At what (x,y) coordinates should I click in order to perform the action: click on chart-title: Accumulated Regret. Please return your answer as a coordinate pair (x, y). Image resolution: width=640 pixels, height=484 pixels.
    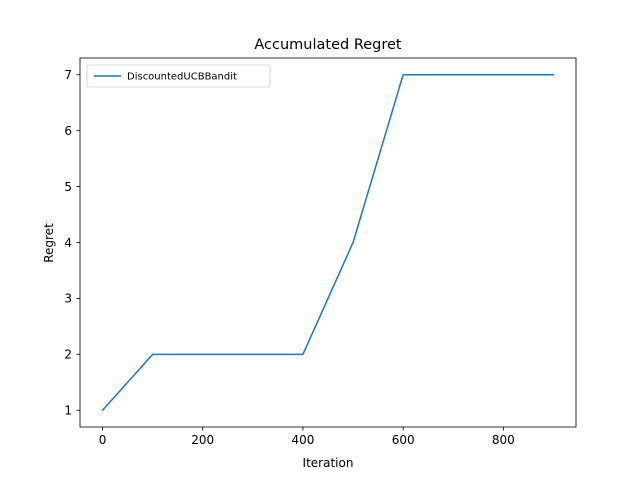
    Looking at the image, I should click on (328, 45).